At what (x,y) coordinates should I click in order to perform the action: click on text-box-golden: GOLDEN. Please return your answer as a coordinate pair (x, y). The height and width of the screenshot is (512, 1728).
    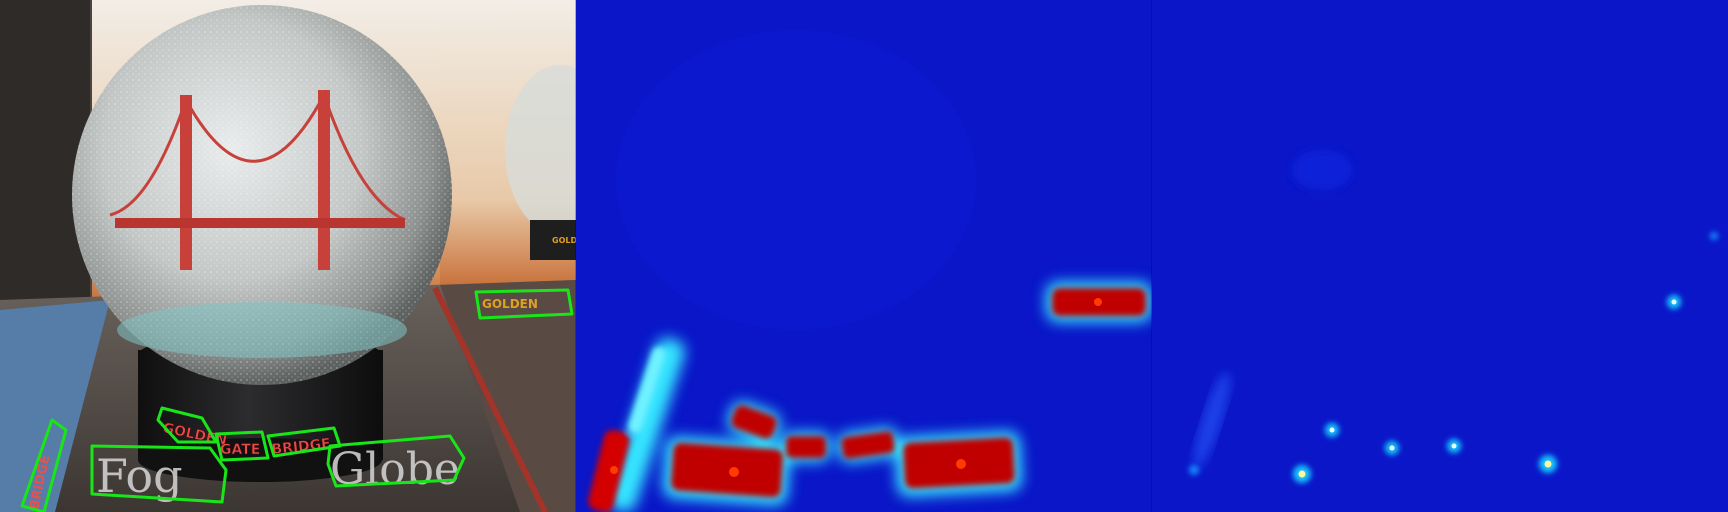
    Looking at the image, I should click on (510, 304).